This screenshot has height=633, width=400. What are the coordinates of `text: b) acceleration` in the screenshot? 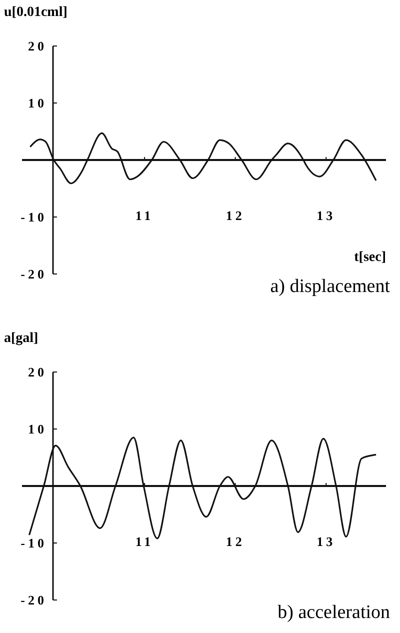 It's located at (334, 612).